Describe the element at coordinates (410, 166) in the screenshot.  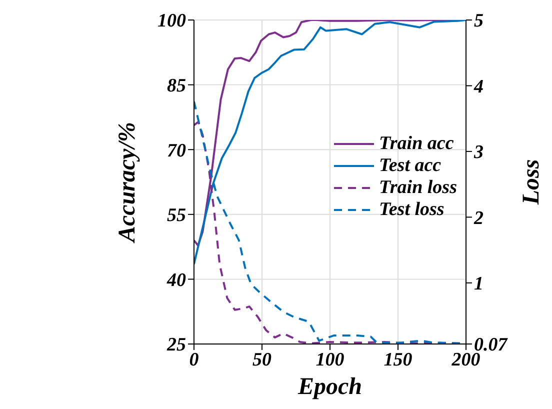
I see `legend-label: Test acc` at that location.